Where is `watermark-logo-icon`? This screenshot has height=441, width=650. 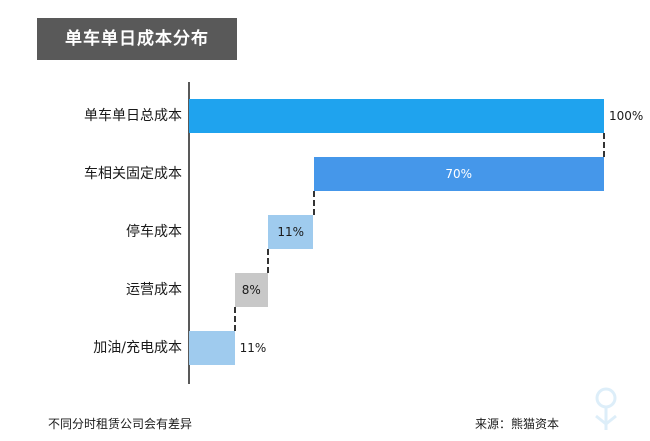
watermark-logo-icon is located at coordinates (606, 408).